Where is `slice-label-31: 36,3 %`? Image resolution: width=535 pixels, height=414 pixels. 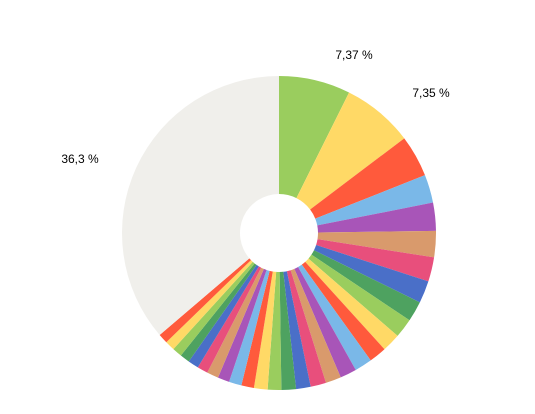 slice-label-31: 36,3 % is located at coordinates (80, 159).